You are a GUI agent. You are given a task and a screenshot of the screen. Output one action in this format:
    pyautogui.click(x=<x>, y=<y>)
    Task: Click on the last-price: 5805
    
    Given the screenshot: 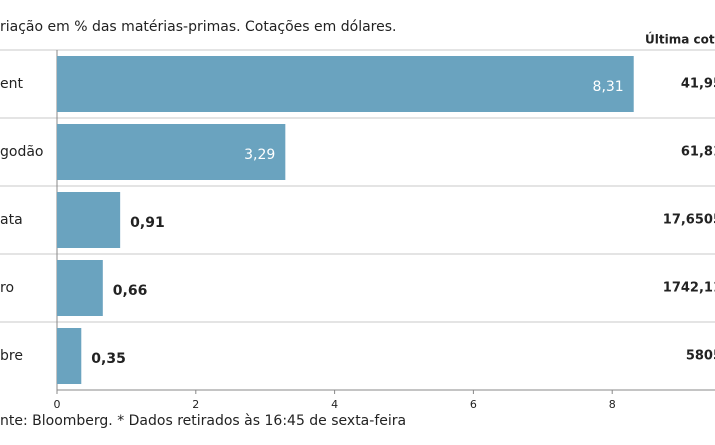 What is the action you would take?
    pyautogui.click(x=700, y=356)
    